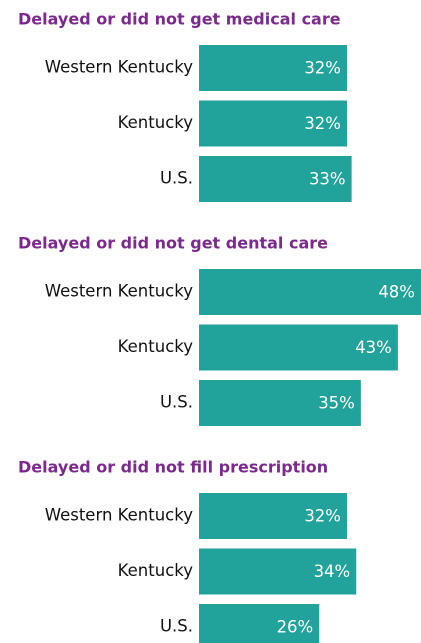 The width and height of the screenshot is (421, 643). I want to click on value-label: 33%, so click(327, 179).